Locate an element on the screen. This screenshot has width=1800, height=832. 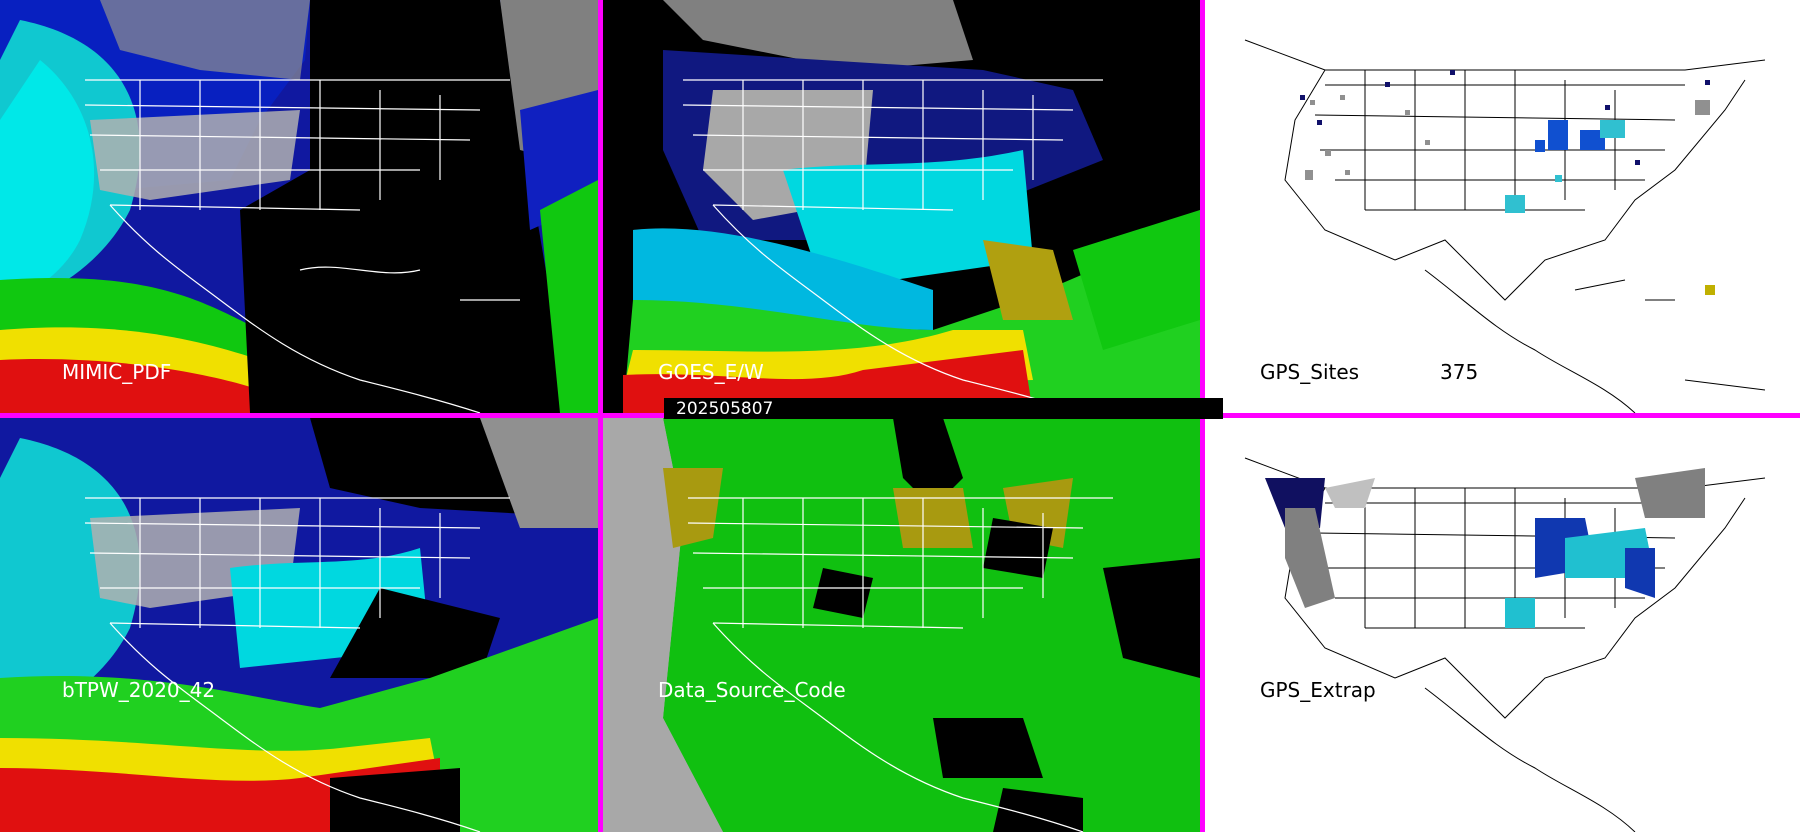
timestamp-bar: 202505807 is located at coordinates (943, 408).